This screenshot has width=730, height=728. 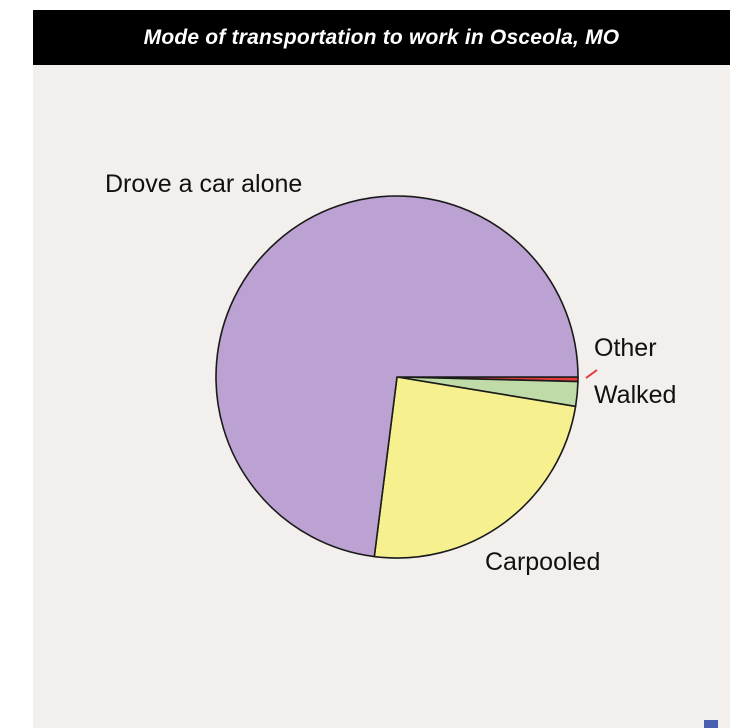 I want to click on slice-label-other: Other, so click(x=625, y=348).